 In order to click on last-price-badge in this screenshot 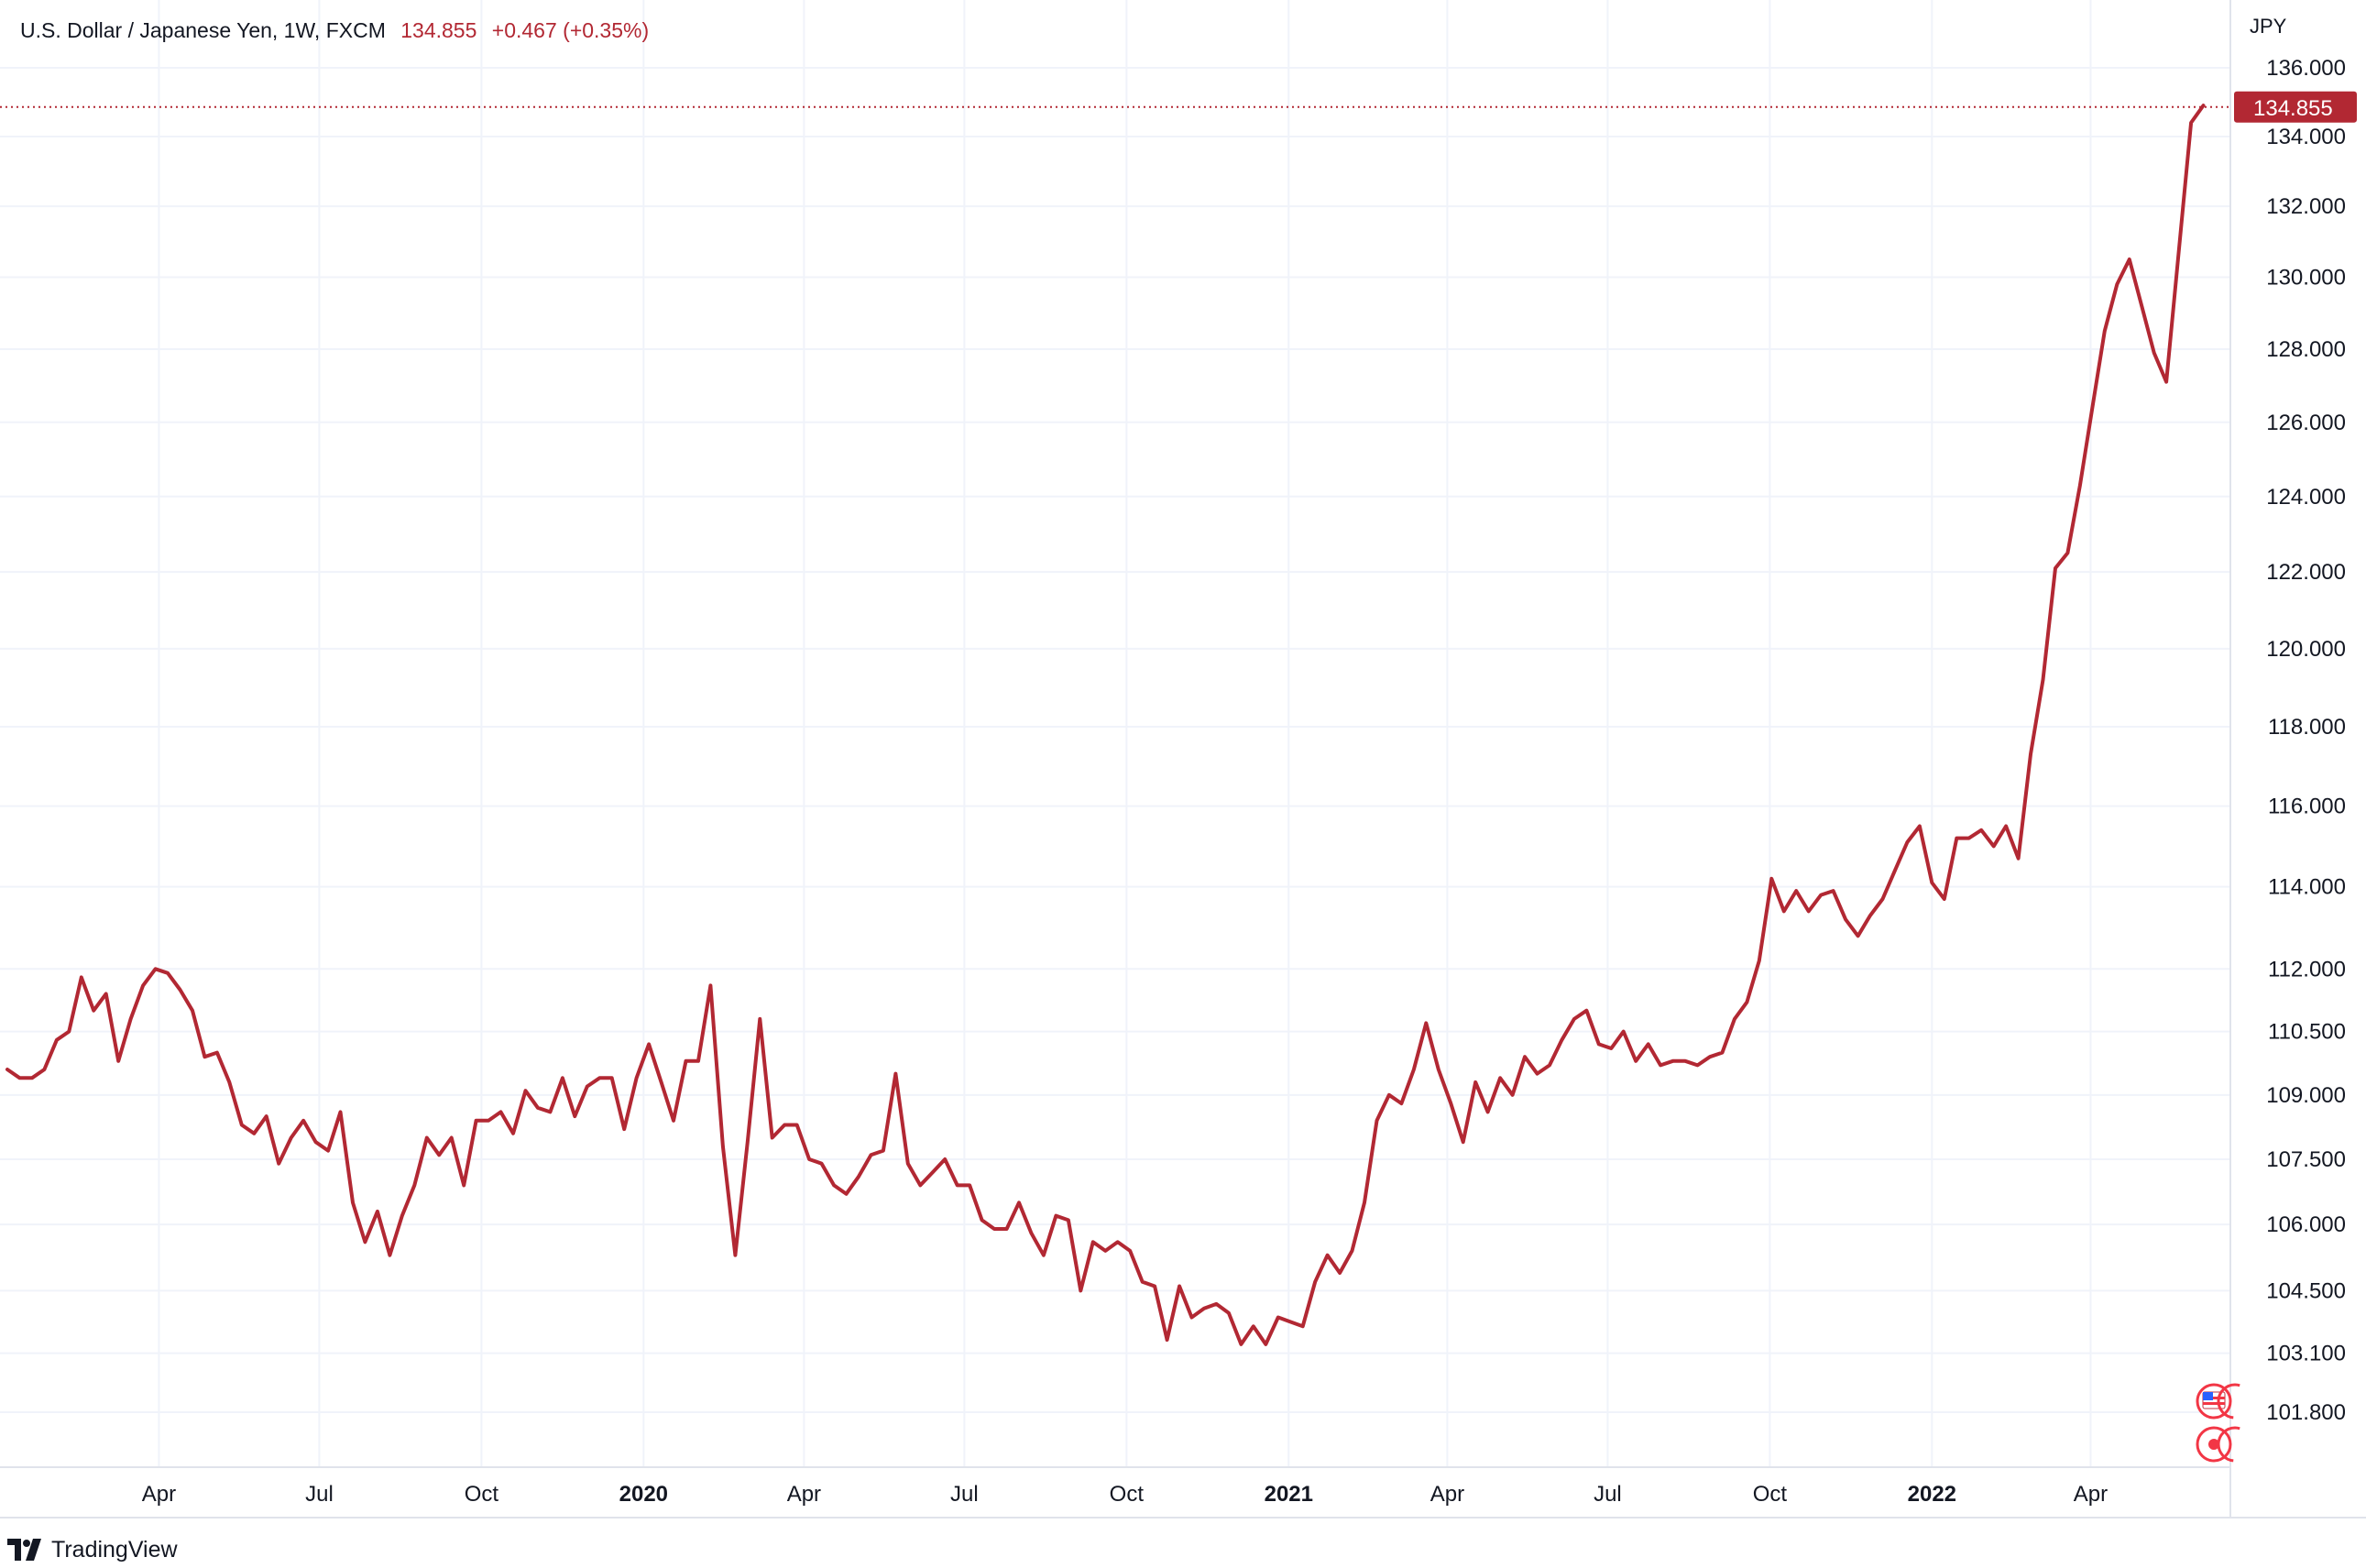, I will do `click(2295, 107)`.